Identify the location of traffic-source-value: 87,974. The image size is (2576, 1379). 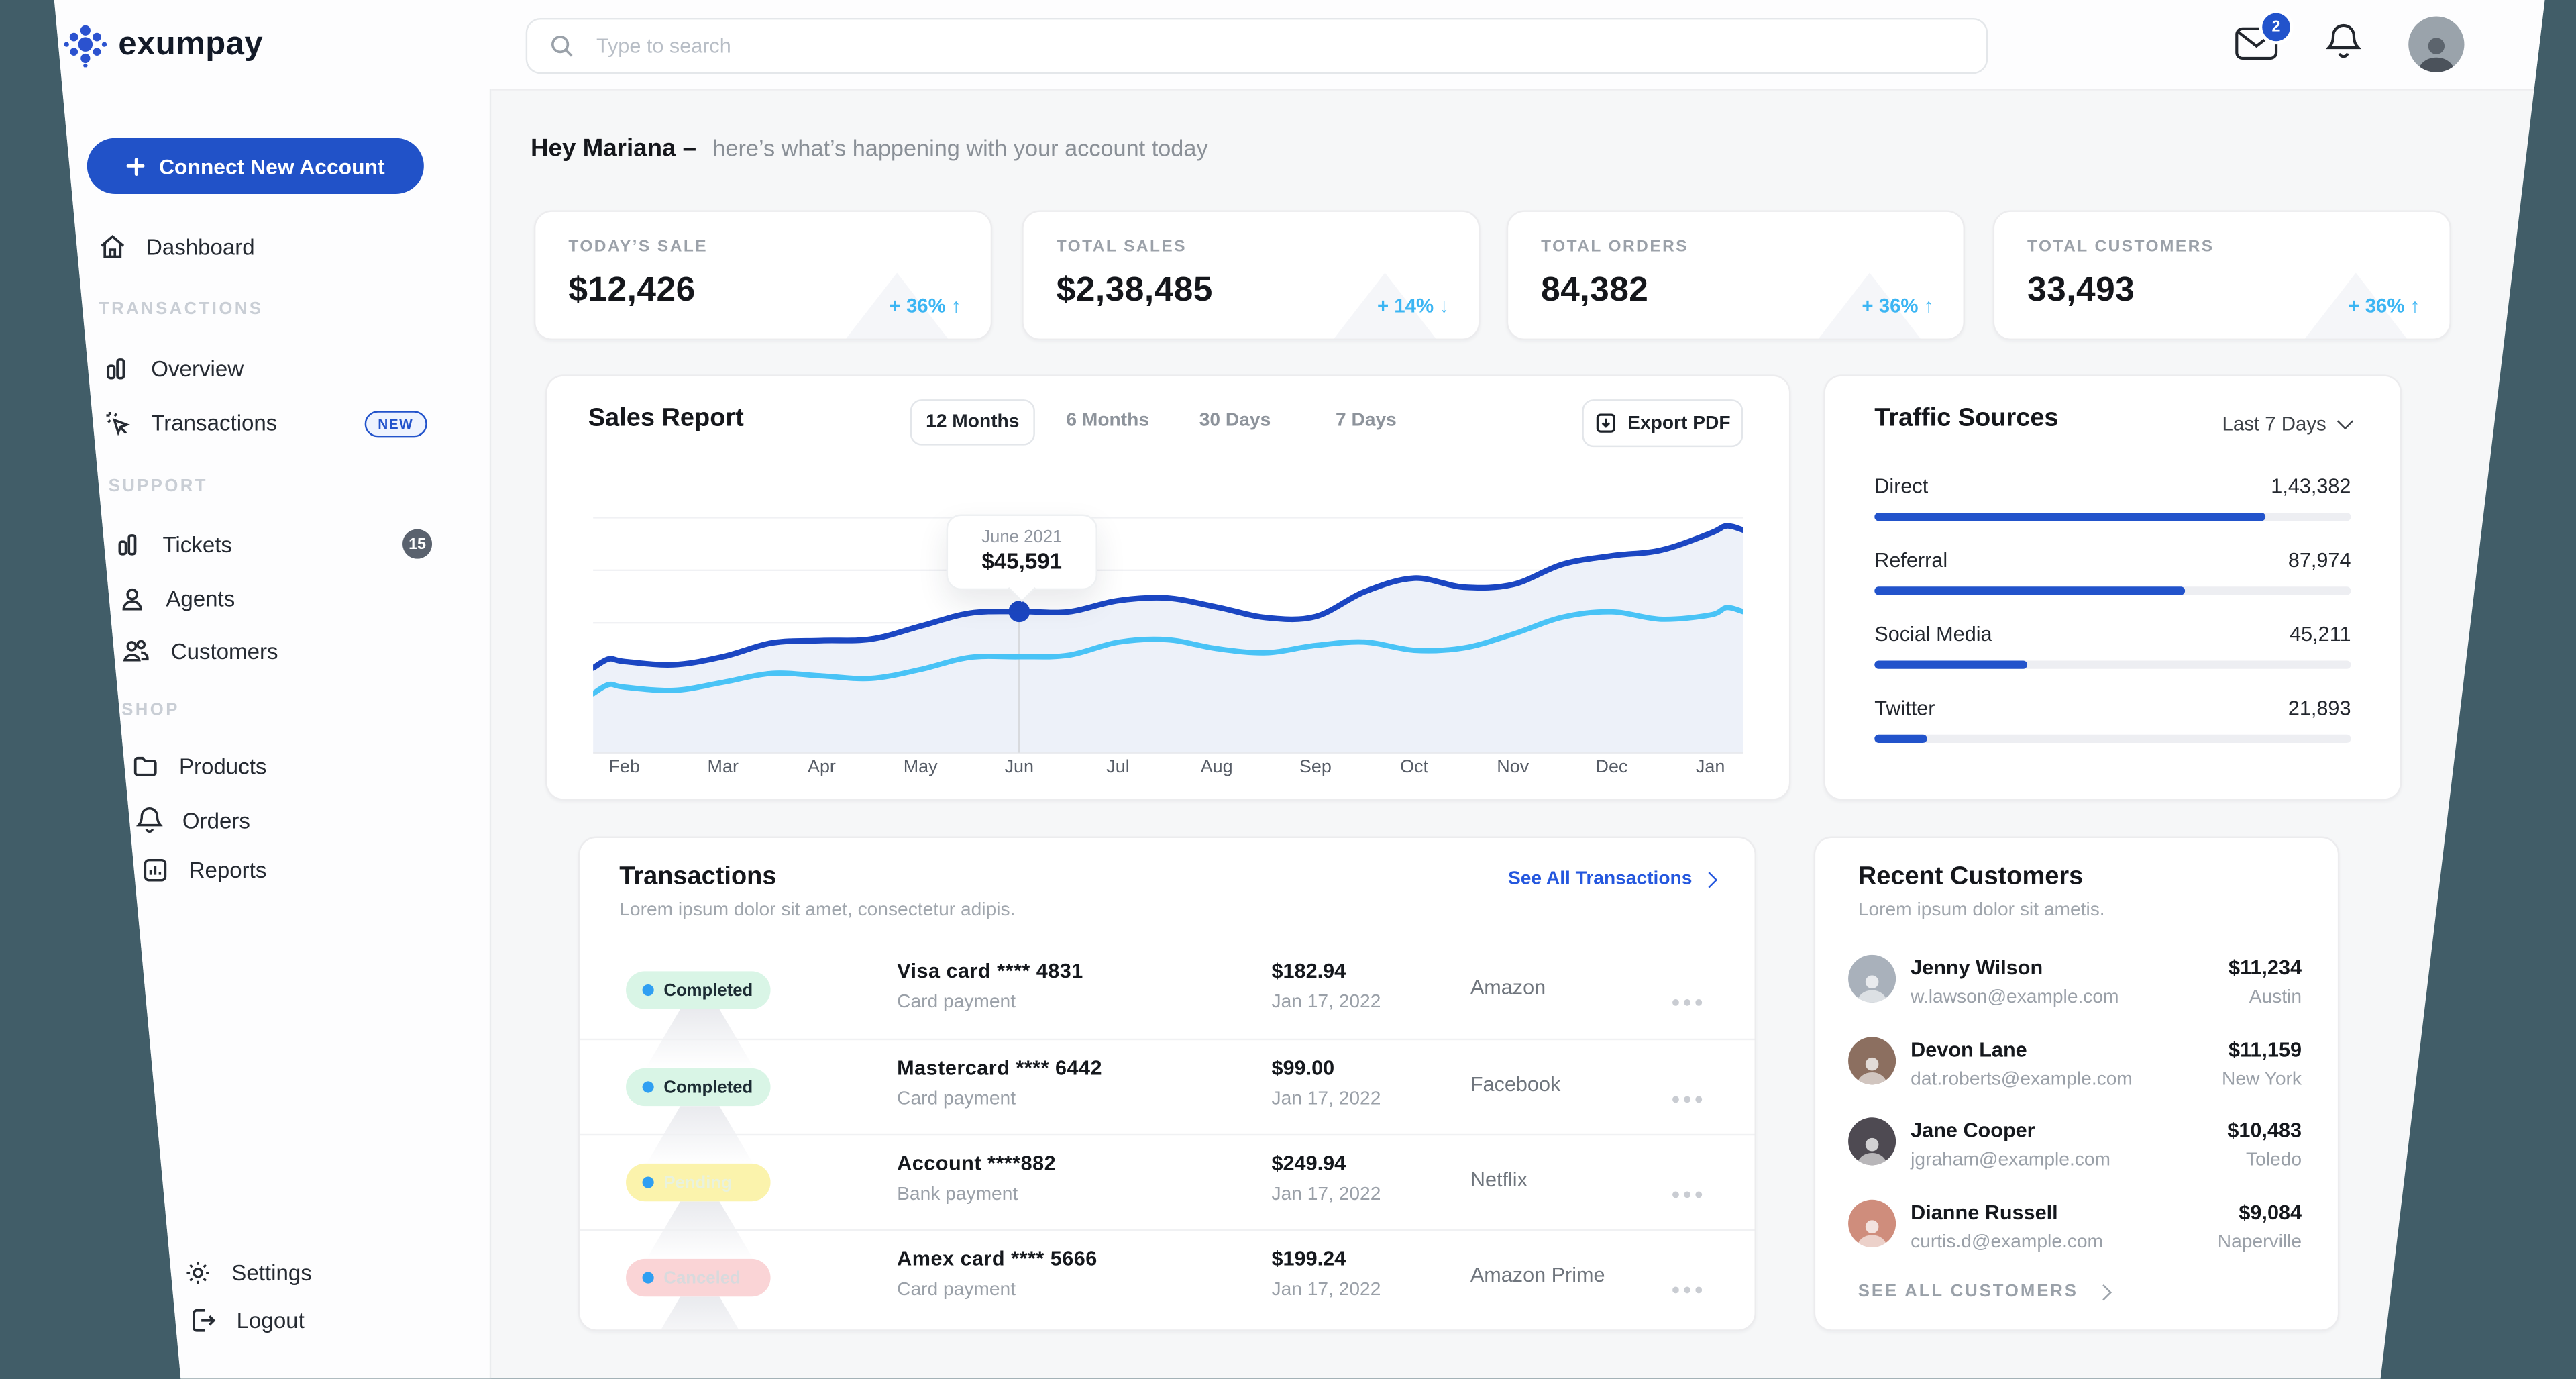
(2319, 560).